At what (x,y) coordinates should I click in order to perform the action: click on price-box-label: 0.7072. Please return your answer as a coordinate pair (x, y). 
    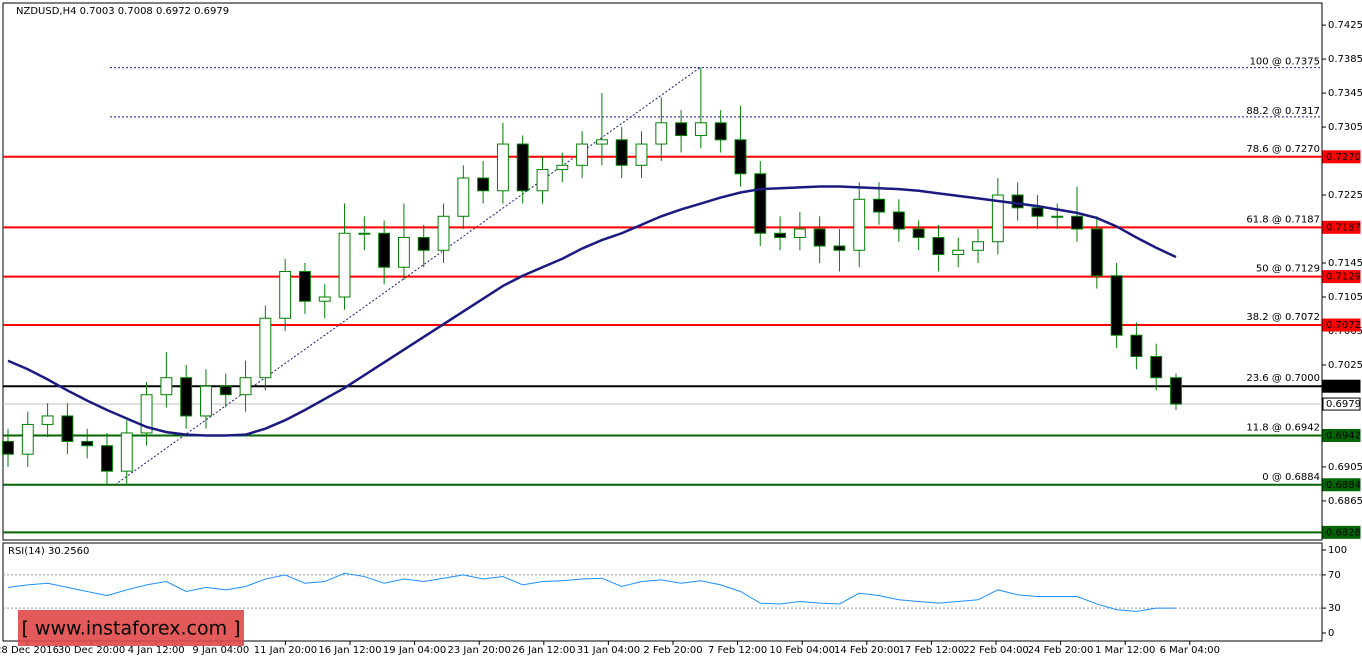
    Looking at the image, I should click on (1343, 325).